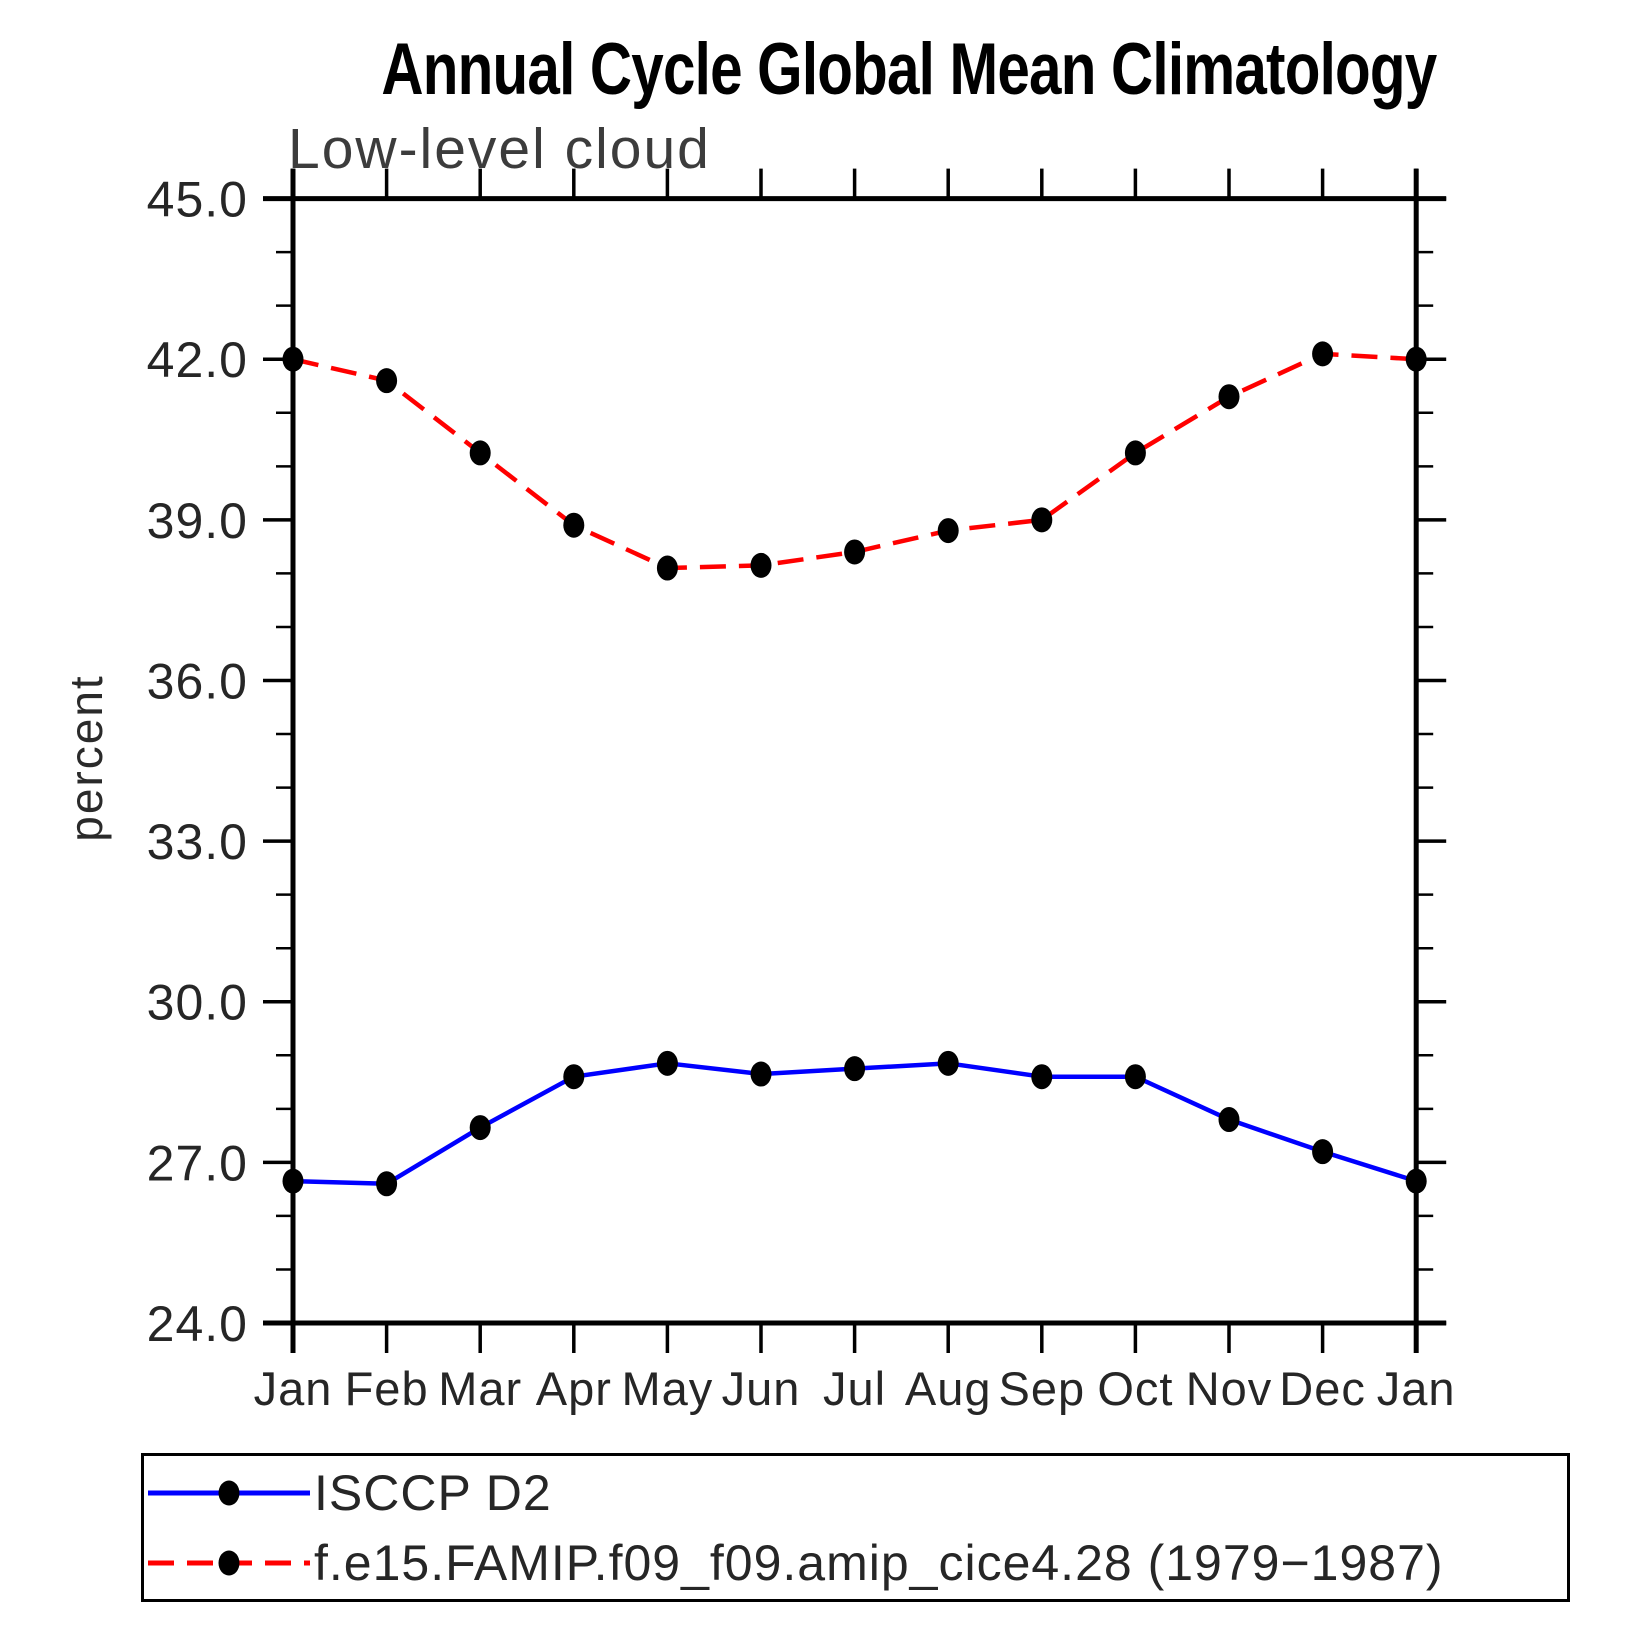  I want to click on x-tick-label: Aug, so click(948, 1388).